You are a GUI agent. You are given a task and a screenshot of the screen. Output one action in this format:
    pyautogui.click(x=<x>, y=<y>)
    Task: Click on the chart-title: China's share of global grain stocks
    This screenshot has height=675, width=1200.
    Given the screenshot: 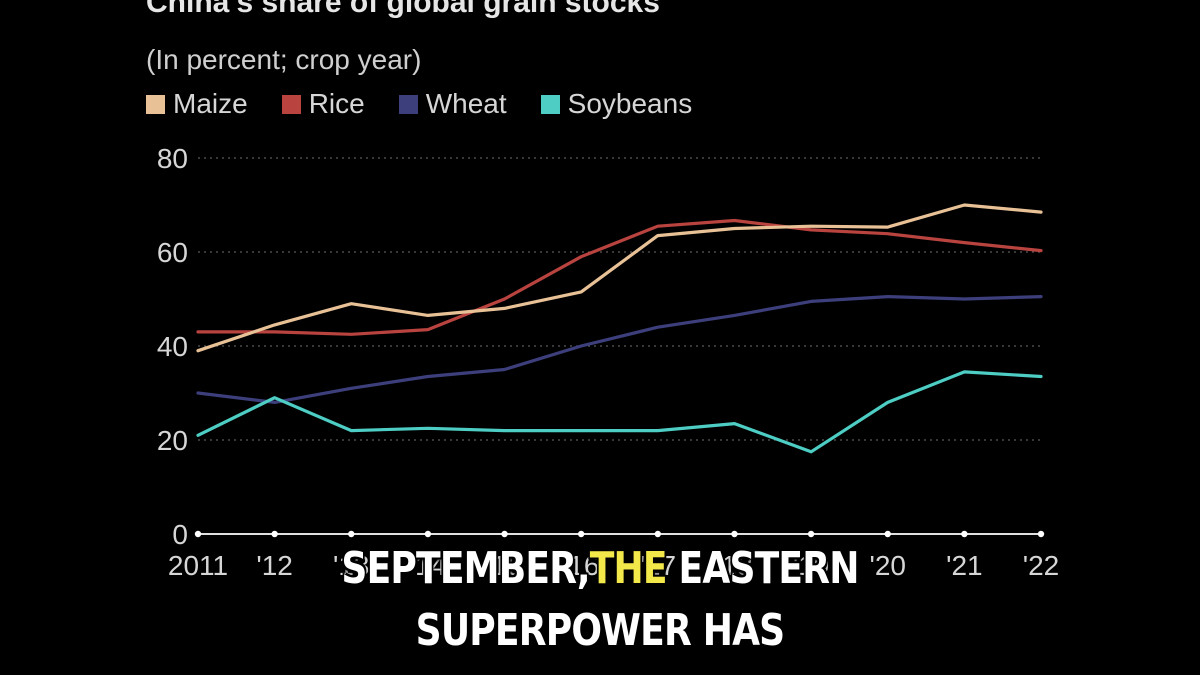 What is the action you would take?
    pyautogui.click(x=403, y=9)
    